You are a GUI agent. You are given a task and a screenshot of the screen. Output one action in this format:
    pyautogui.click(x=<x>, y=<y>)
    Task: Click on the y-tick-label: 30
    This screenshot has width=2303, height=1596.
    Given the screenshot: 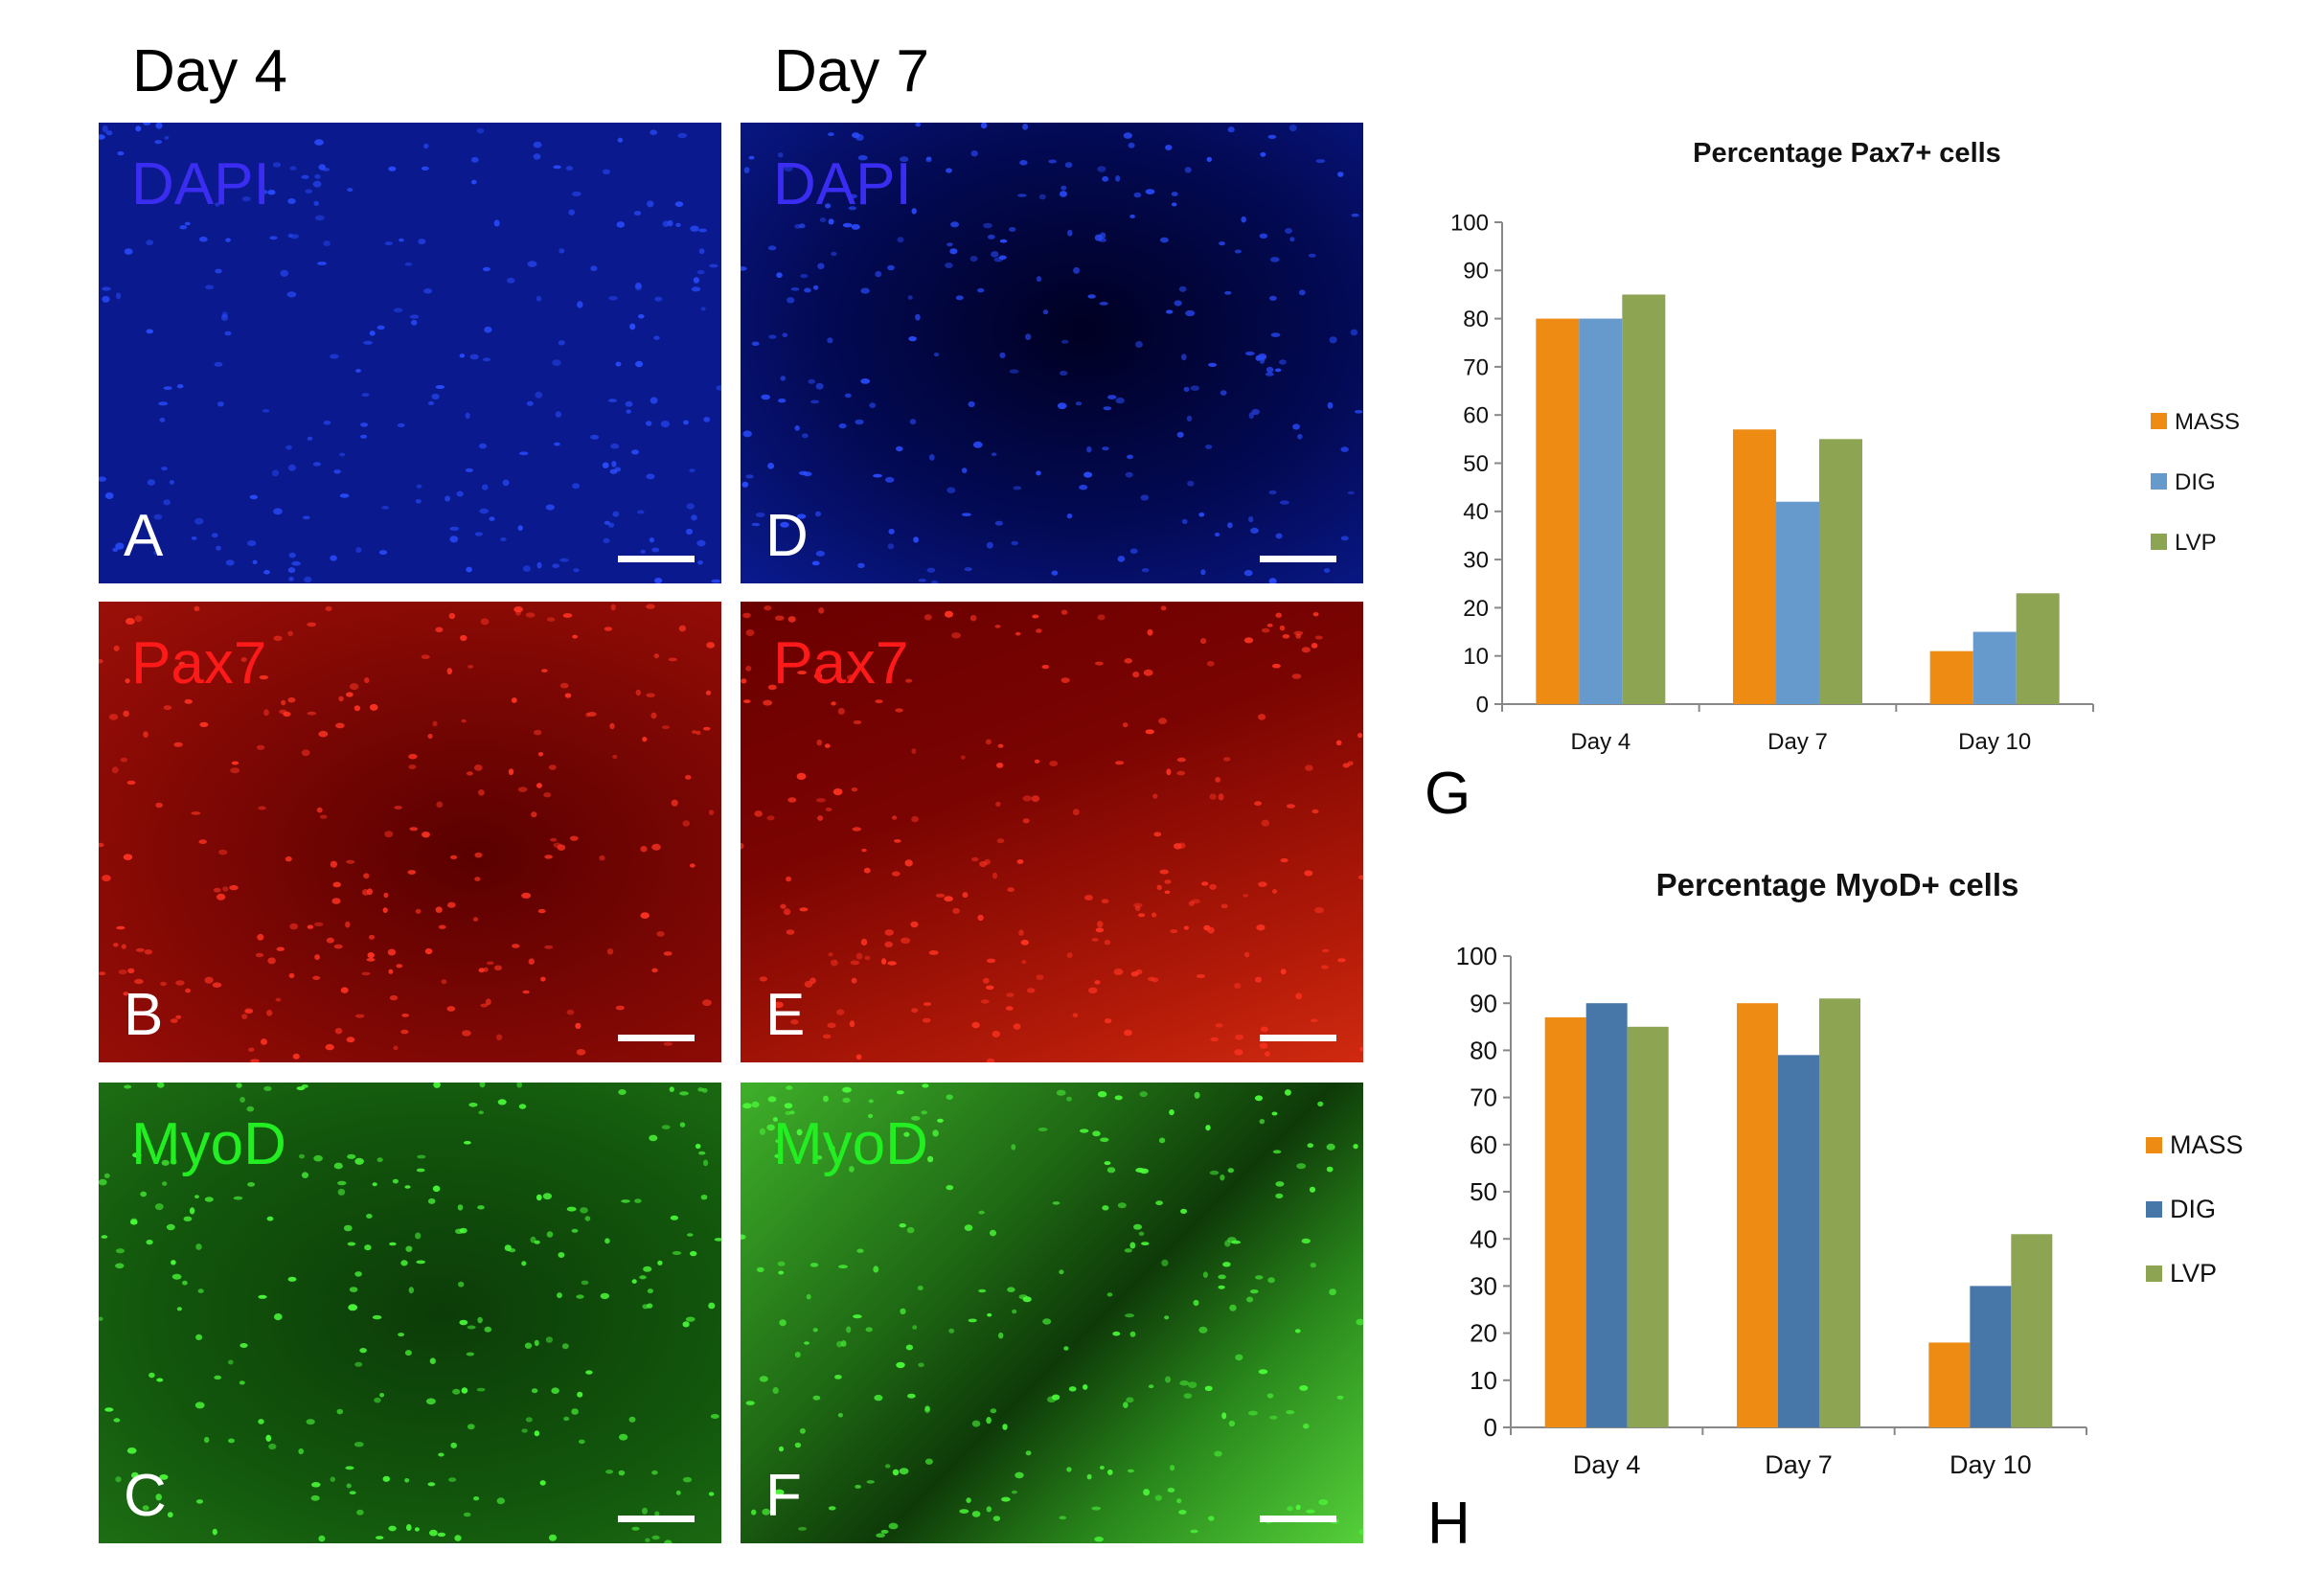 What is the action you would take?
    pyautogui.click(x=1476, y=561)
    